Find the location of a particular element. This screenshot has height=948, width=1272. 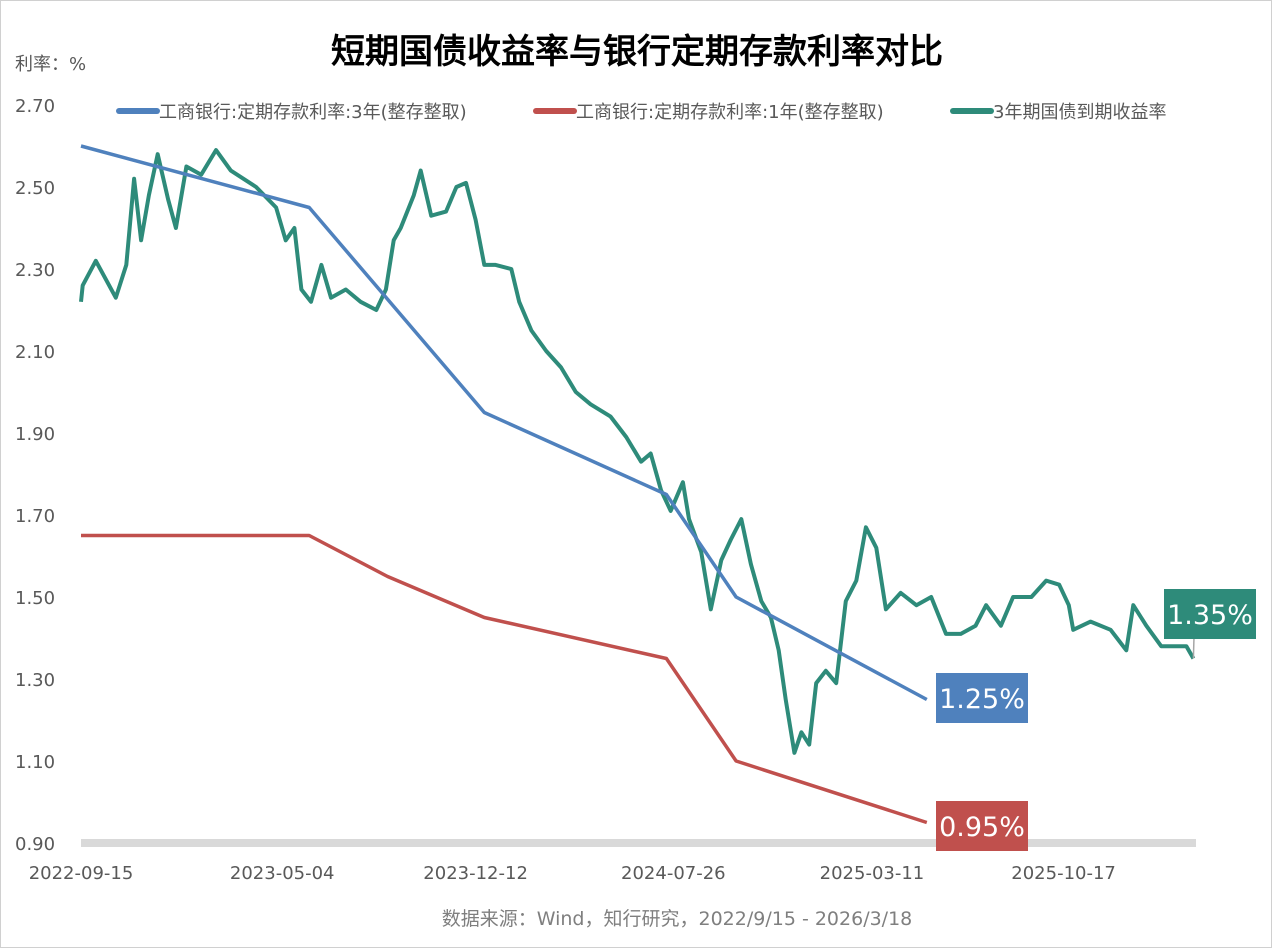

end-value-label: 1.35% is located at coordinates (1210, 615).